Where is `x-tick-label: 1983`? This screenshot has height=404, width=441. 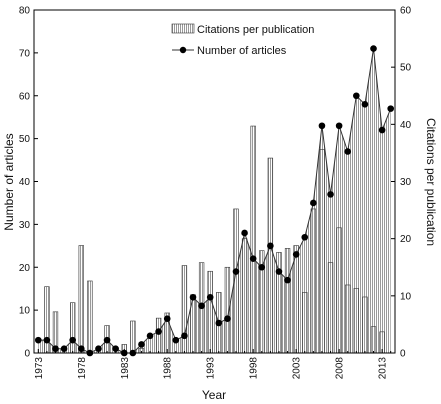
x-tick-label: 1983 is located at coordinates (125, 368).